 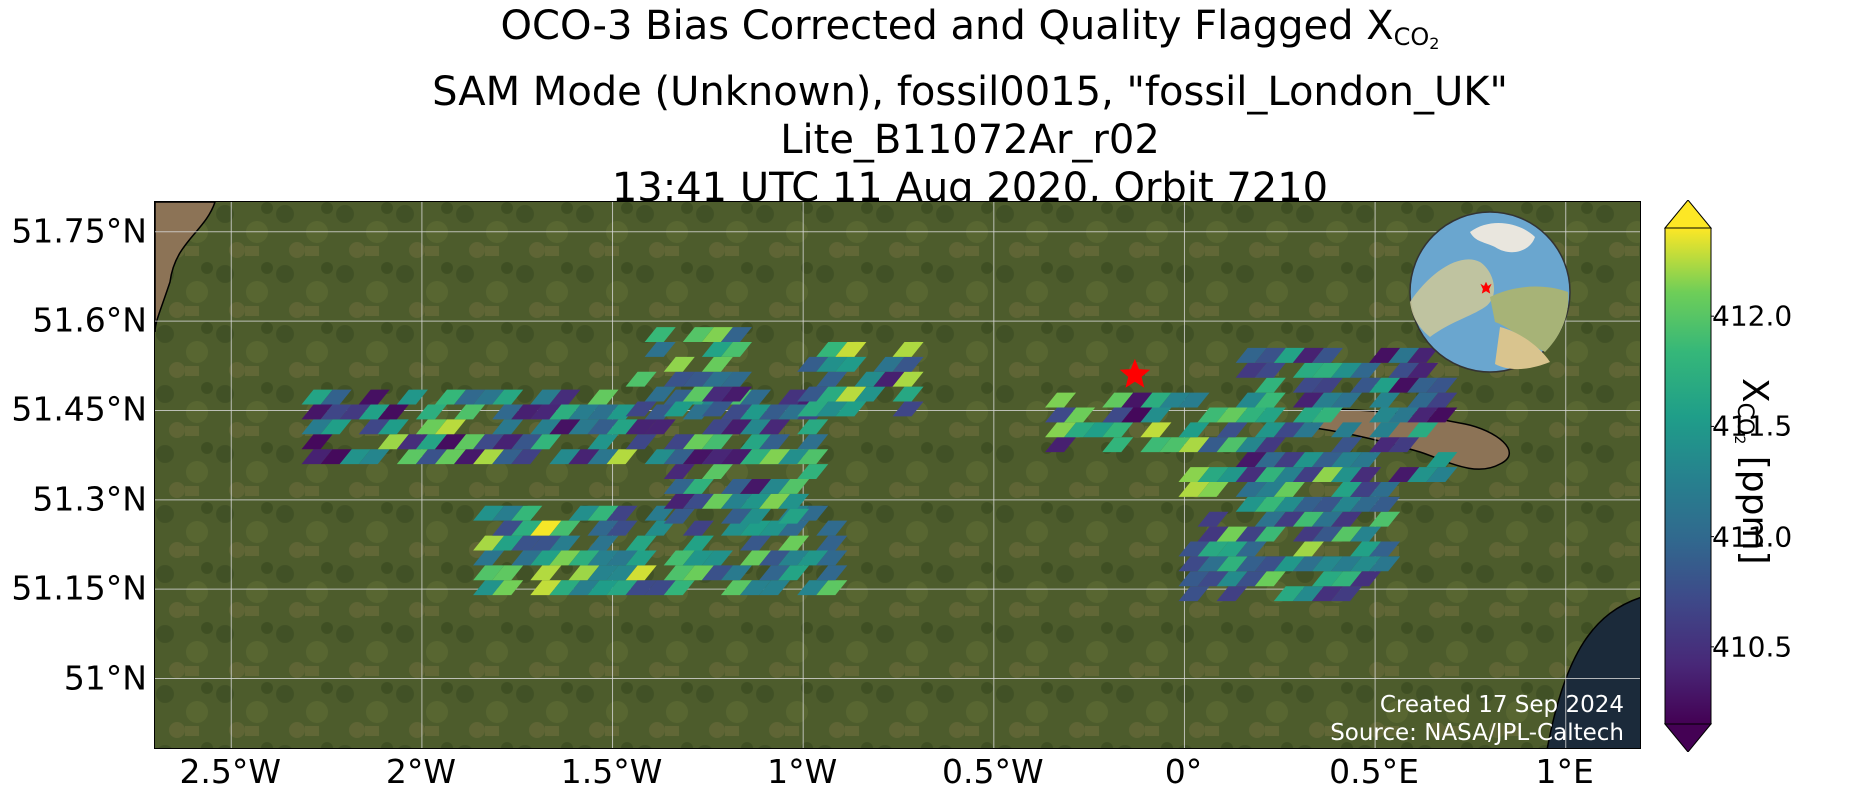 What do you see at coordinates (1593, 672) in the screenshot?
I see `english-channel` at bounding box center [1593, 672].